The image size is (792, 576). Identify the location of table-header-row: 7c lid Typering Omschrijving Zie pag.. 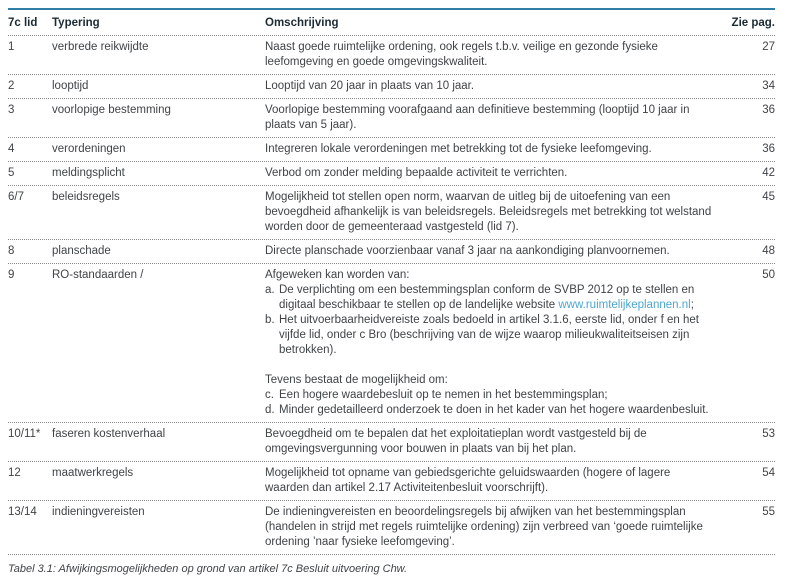
(391, 23).